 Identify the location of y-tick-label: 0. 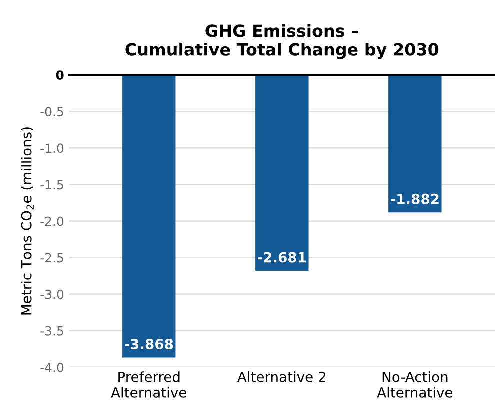
(60, 75).